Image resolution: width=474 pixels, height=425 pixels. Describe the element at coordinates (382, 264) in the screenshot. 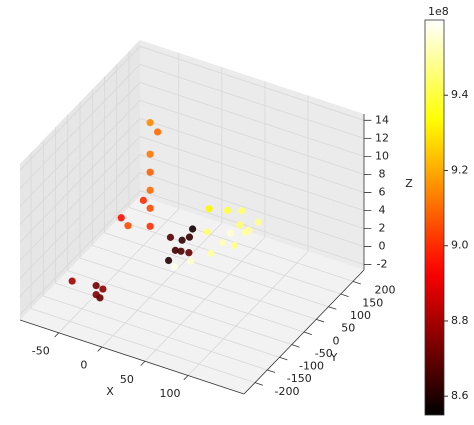

I see `z-tick-label: -2` at that location.